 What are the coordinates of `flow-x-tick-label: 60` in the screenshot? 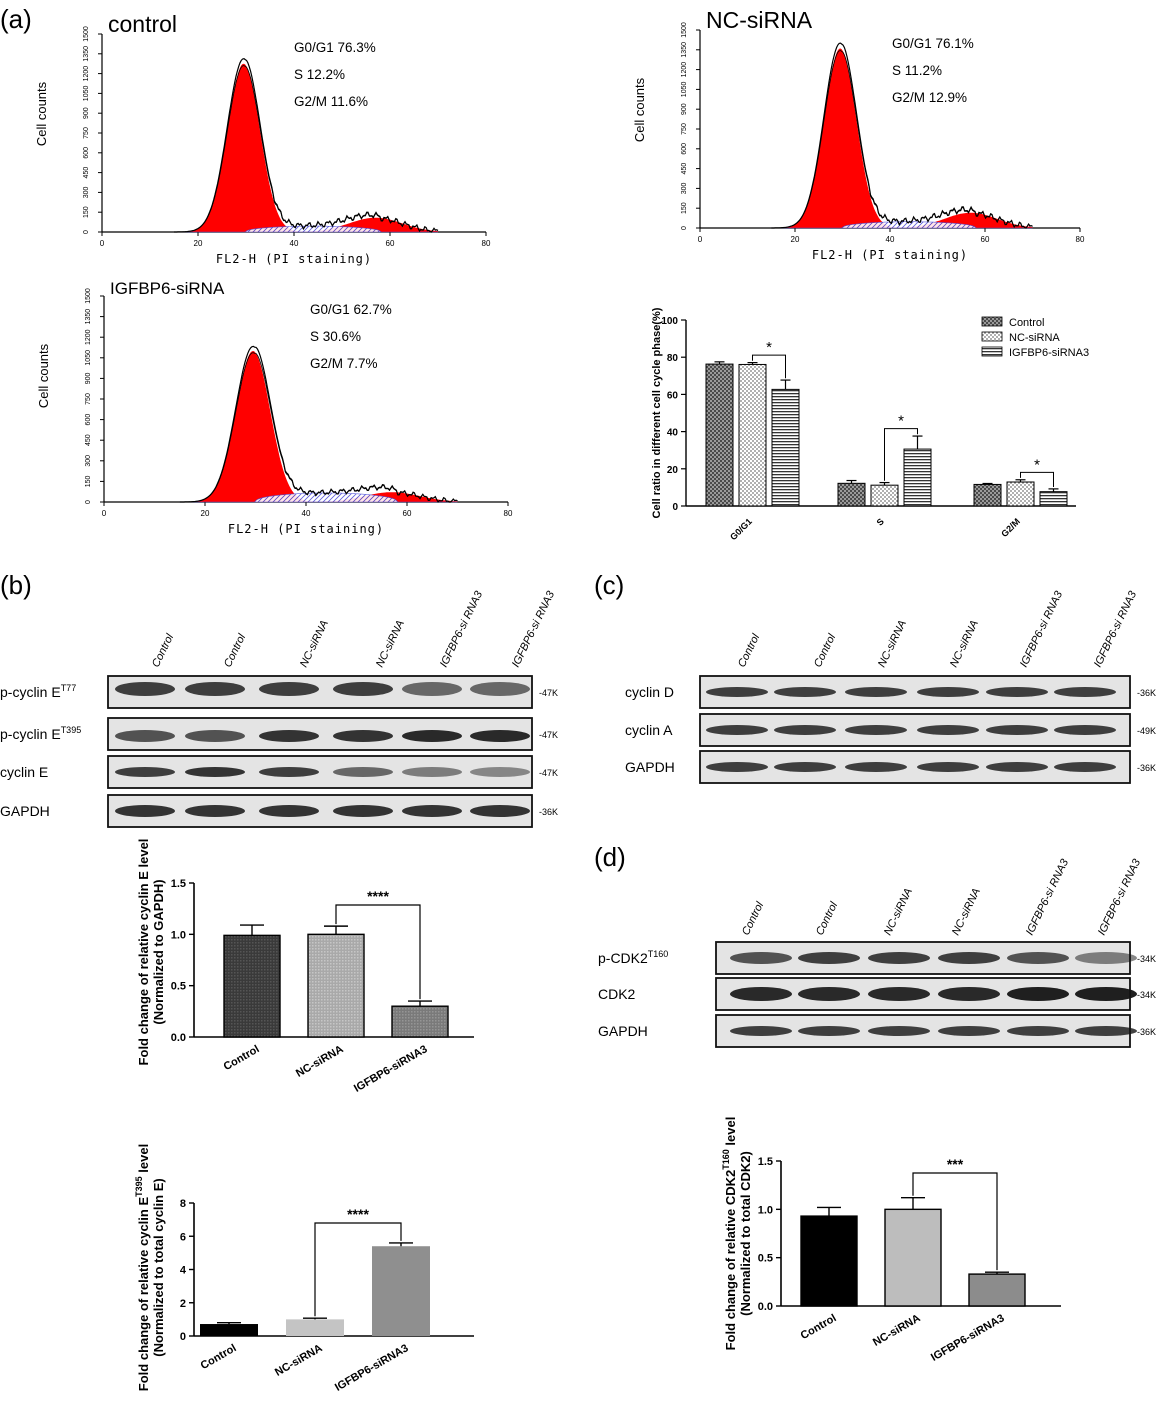 It's located at (407, 513).